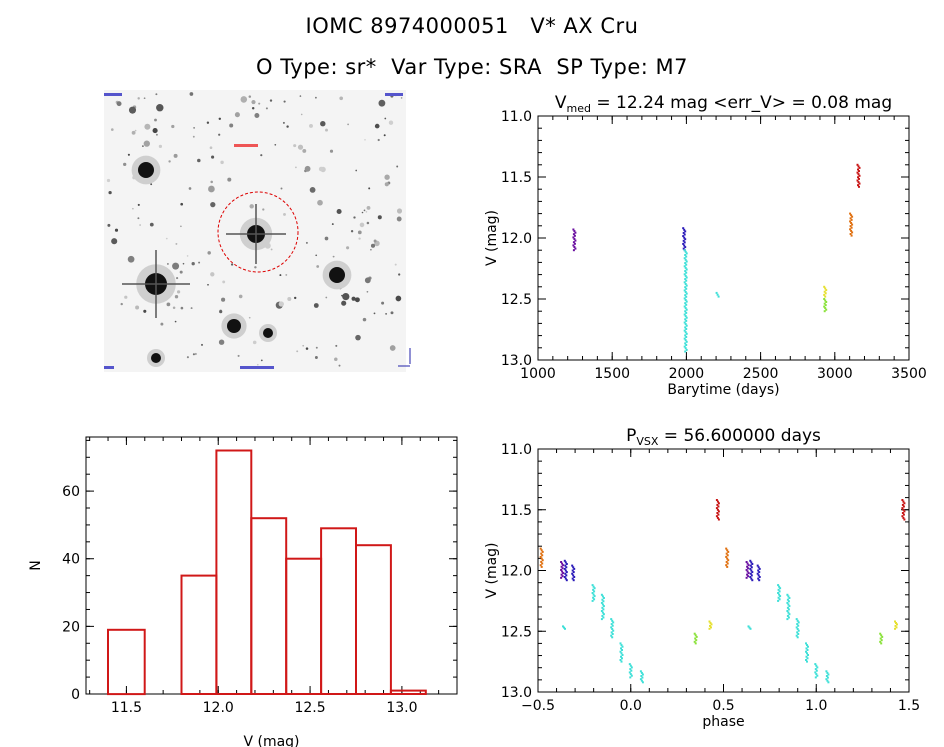 The height and width of the screenshot is (747, 944). I want to click on y-axis-label: N, so click(36, 565).